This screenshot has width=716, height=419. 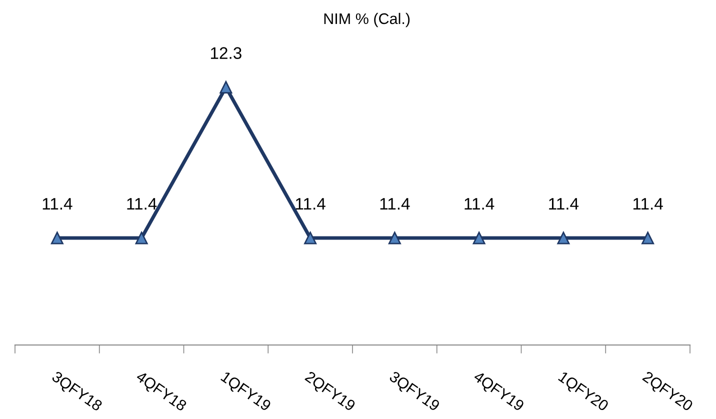 What do you see at coordinates (226, 53) in the screenshot?
I see `data-label: 12.3` at bounding box center [226, 53].